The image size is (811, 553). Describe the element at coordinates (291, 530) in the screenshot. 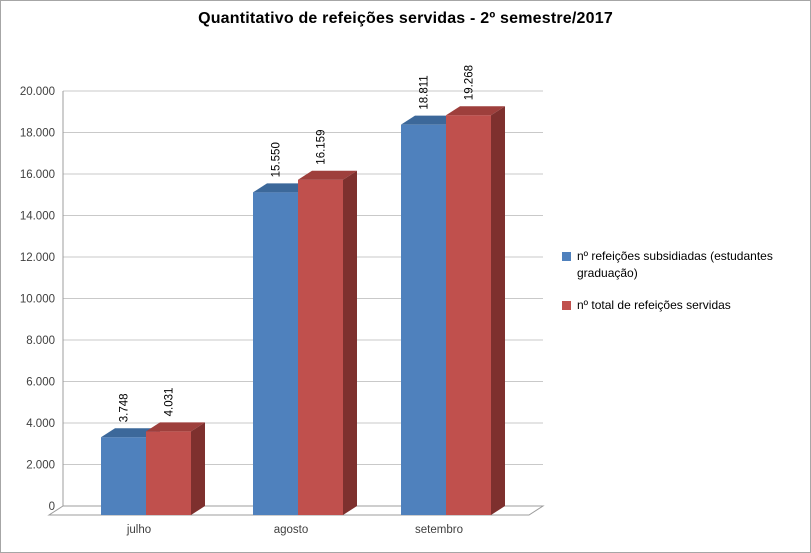

I see `x-category-label: agosto` at that location.